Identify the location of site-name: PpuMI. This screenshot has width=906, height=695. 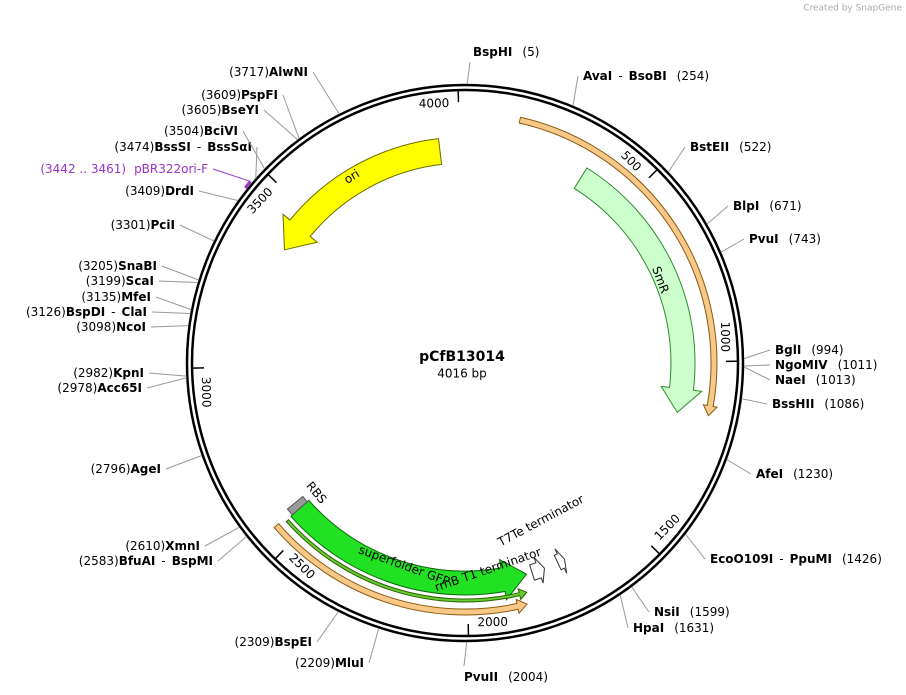
(811, 559).